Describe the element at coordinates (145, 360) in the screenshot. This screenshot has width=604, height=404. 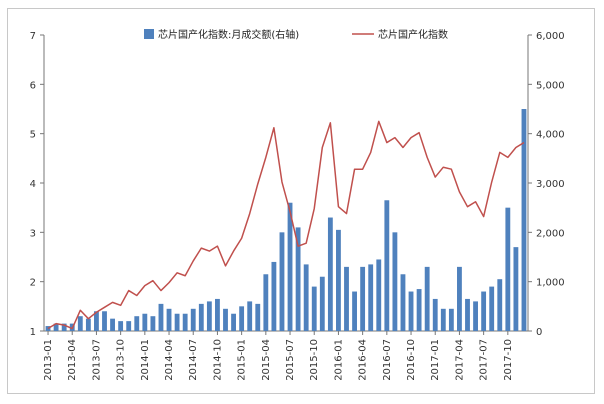
I see `x-axis-tick-label: 2014-01` at that location.